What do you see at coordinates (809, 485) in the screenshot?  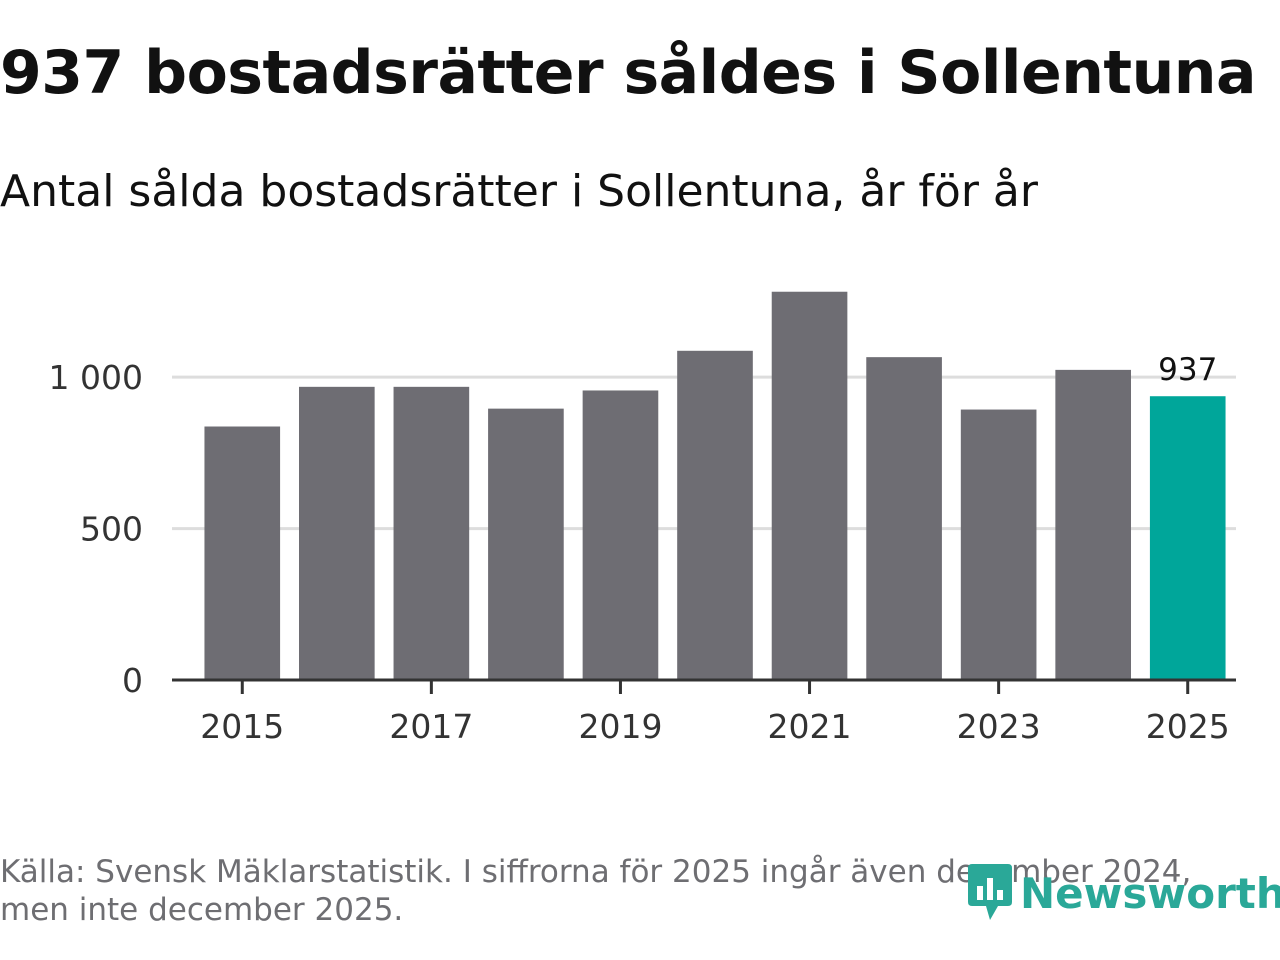 I see `bar-2021` at bounding box center [809, 485].